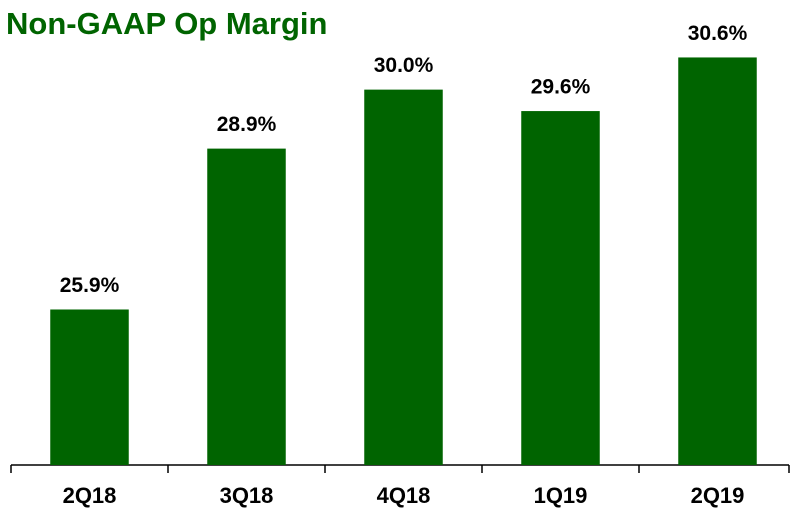 The height and width of the screenshot is (512, 790). I want to click on value-label: 29.6%, so click(561, 87).